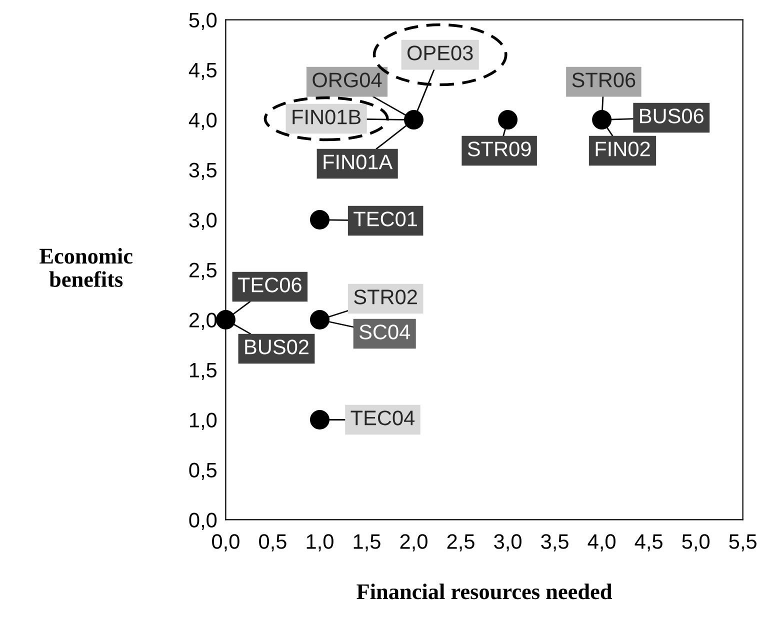  I want to click on annotation: FIN01B, so click(326, 117).